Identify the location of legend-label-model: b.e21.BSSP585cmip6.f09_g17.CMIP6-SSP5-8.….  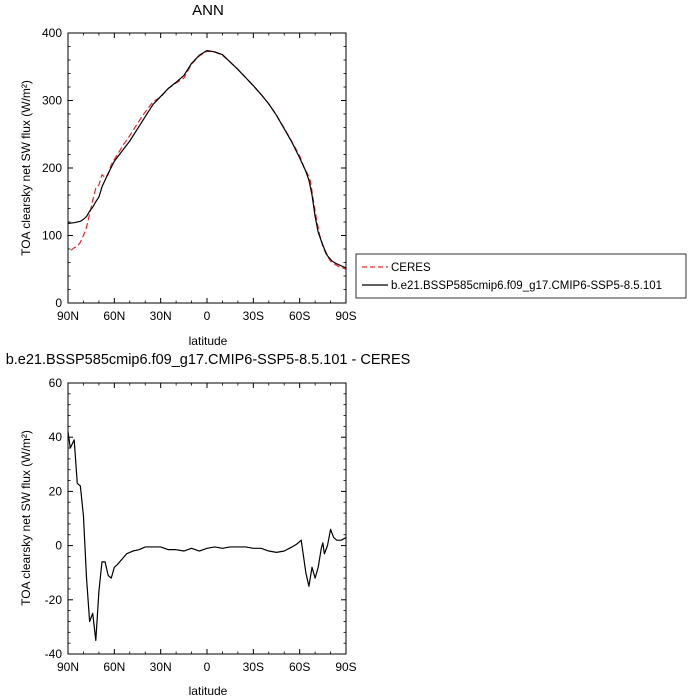
(526, 286).